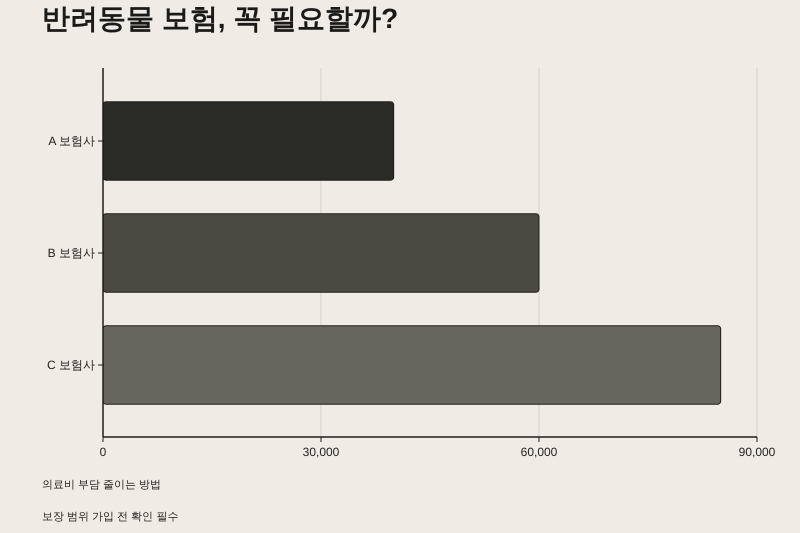 This screenshot has height=533, width=800. I want to click on text: 의료비 부담 줄이는 방법, so click(102, 485).